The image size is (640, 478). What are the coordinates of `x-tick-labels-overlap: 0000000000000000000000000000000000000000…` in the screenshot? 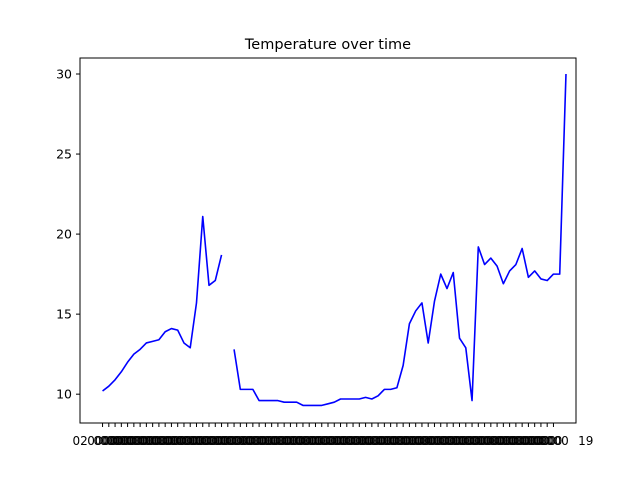 It's located at (327, 441).